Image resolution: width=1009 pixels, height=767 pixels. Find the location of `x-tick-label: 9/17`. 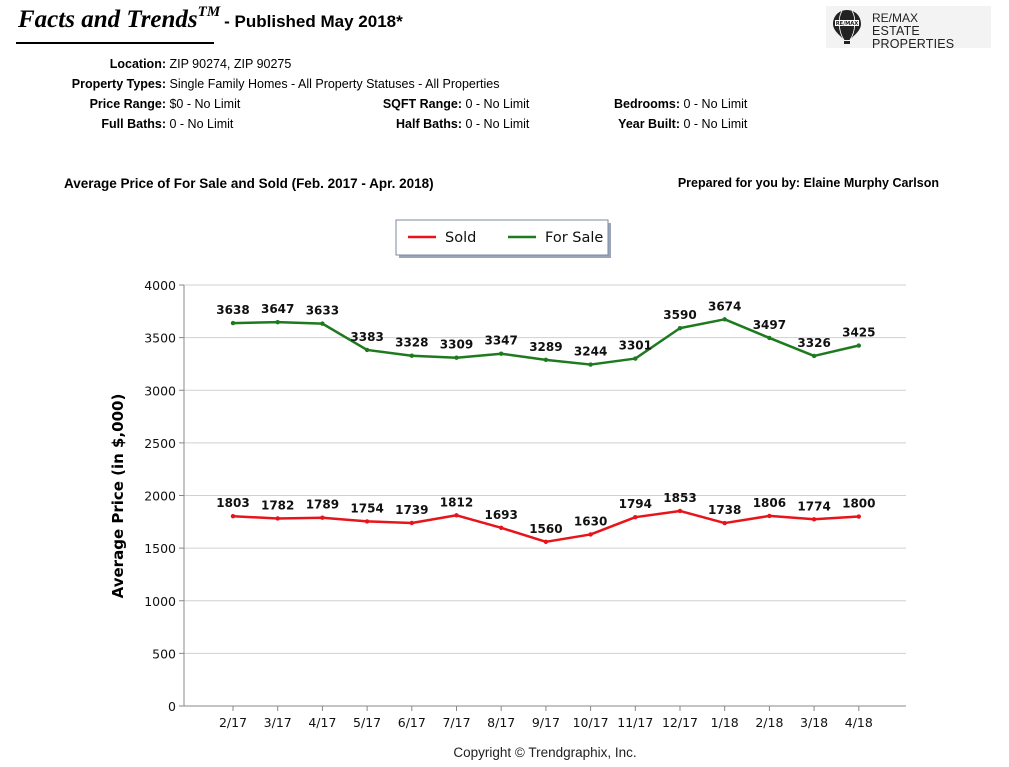

x-tick-label: 9/17 is located at coordinates (546, 722).